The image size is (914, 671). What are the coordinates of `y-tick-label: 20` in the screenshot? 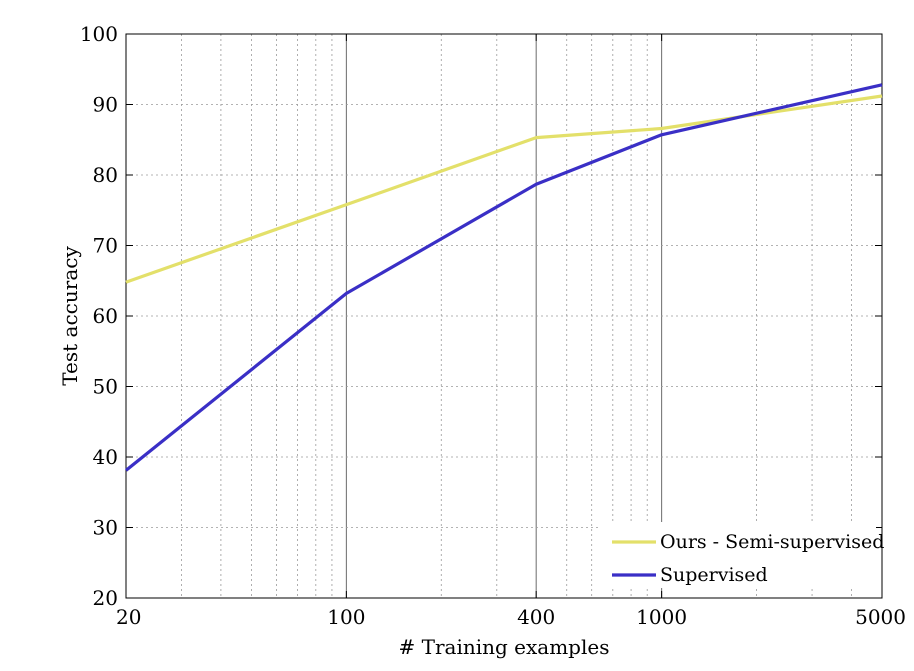 It's located at (105, 598).